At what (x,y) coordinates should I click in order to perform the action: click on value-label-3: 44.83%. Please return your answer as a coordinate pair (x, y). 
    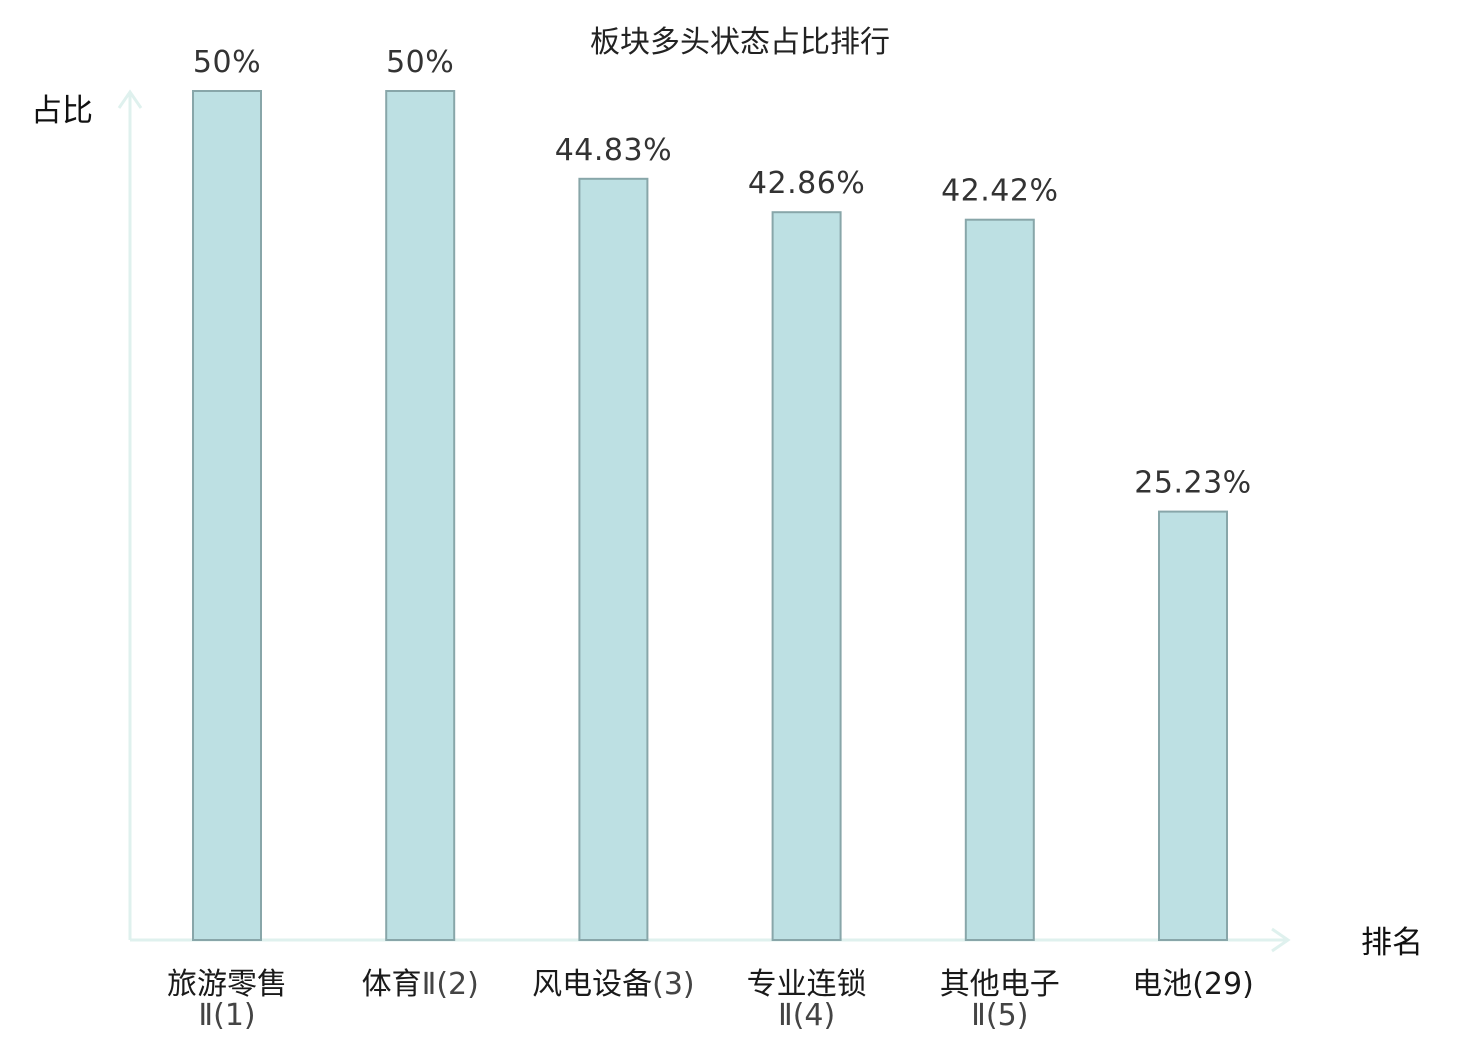
    Looking at the image, I should click on (613, 150).